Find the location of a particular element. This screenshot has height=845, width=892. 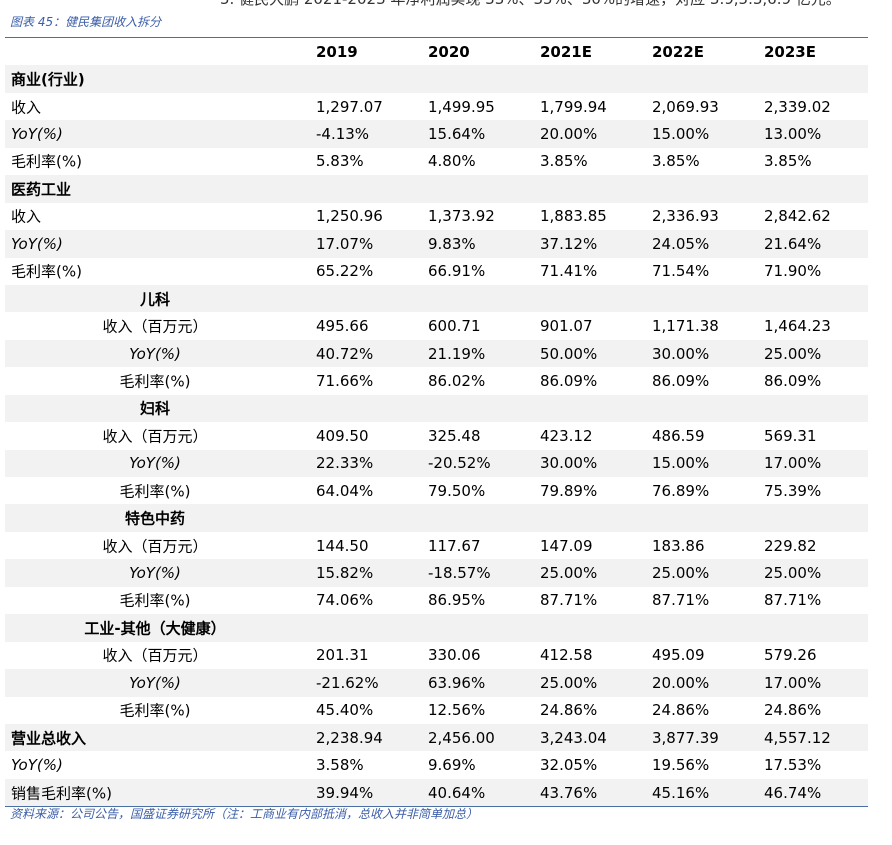

table-row: 毛利率(%) 65.22% 66.91% 71.41% 71.54% 71.90% is located at coordinates (436, 271).